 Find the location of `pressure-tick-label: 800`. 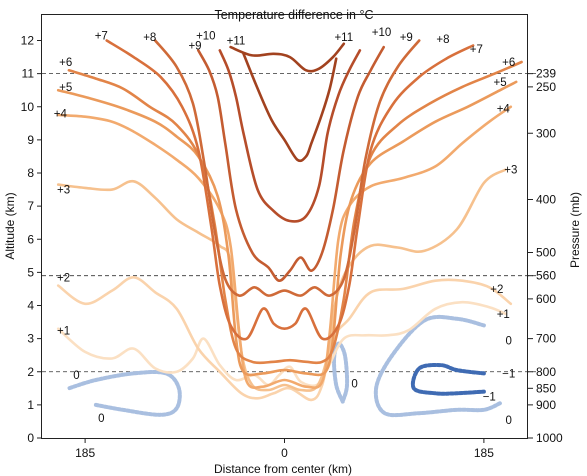

pressure-tick-label: 800 is located at coordinates (546, 372).